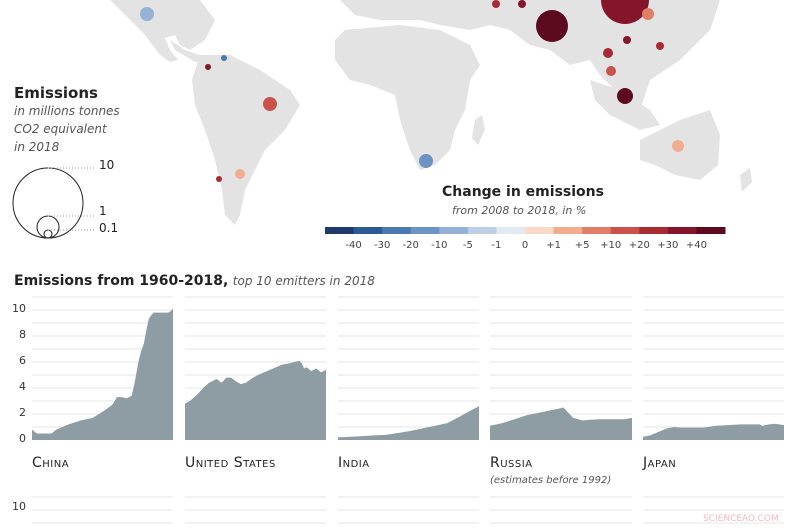  I want to click on color-tick-label: +30, so click(668, 245).